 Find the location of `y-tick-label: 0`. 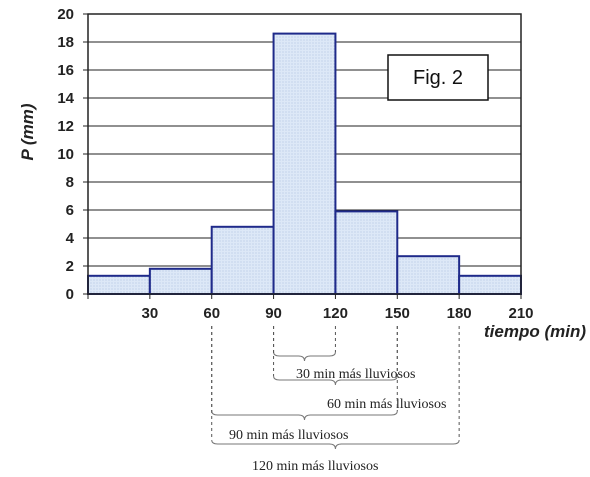

y-tick-label: 0 is located at coordinates (70, 294).